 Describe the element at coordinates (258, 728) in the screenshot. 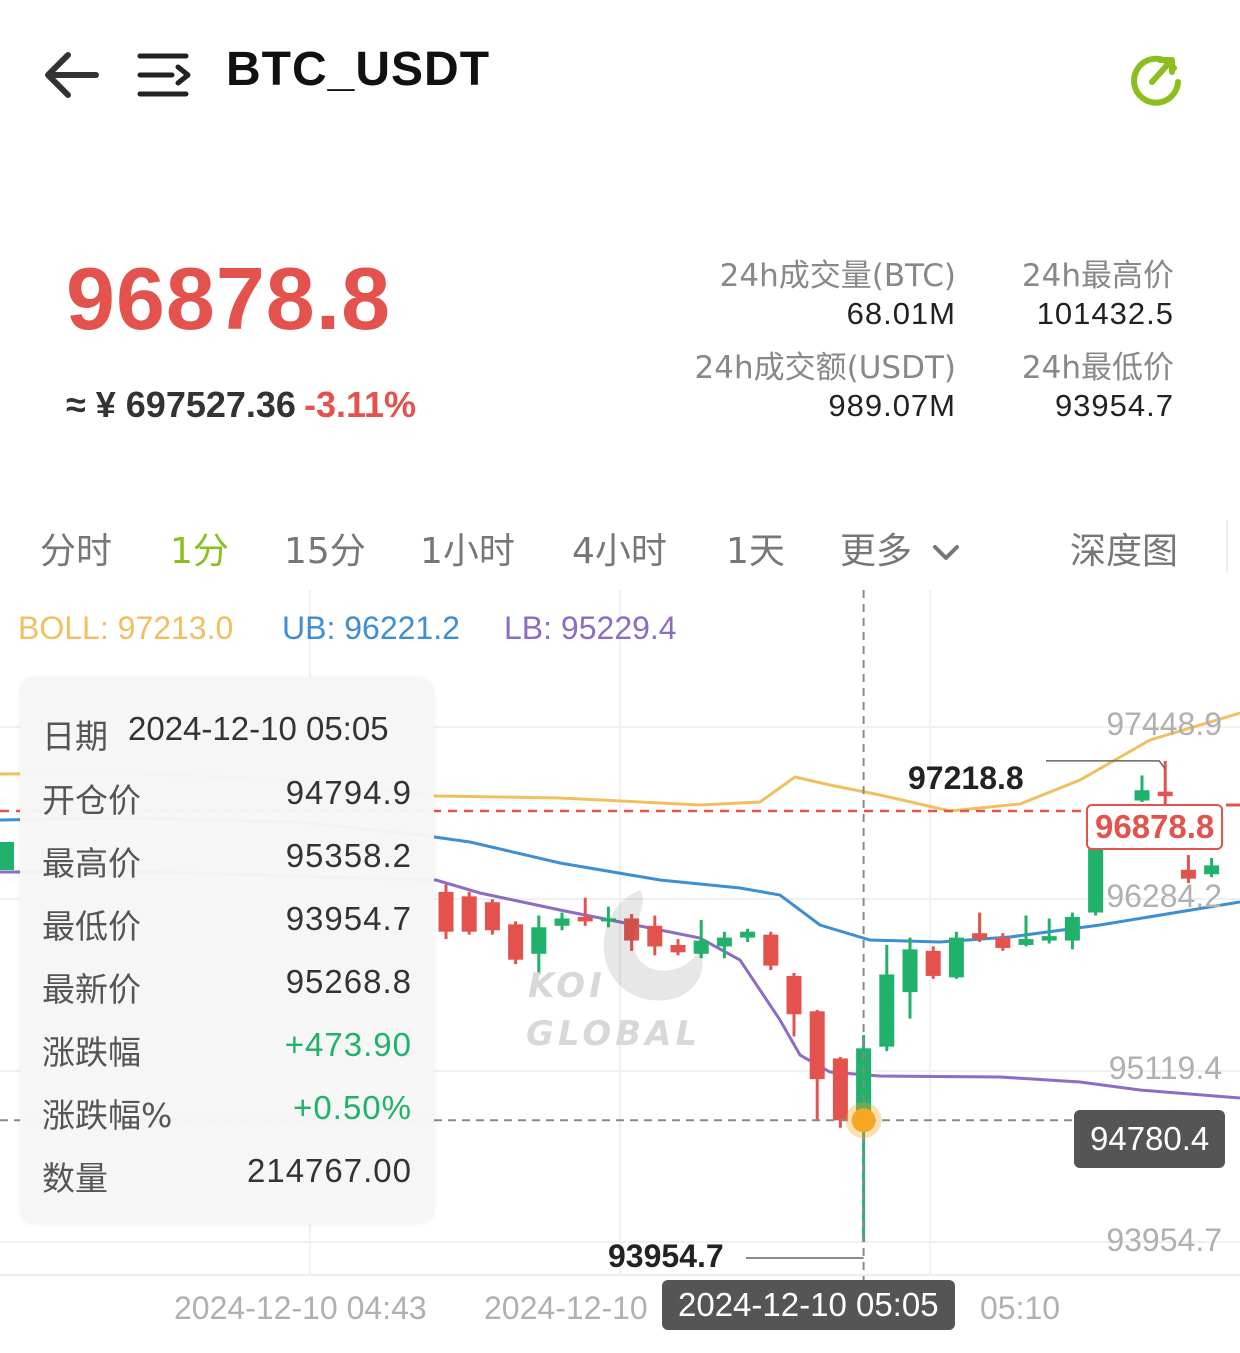

I see `tooltip-date-value: 2024-12-10 05:05` at that location.